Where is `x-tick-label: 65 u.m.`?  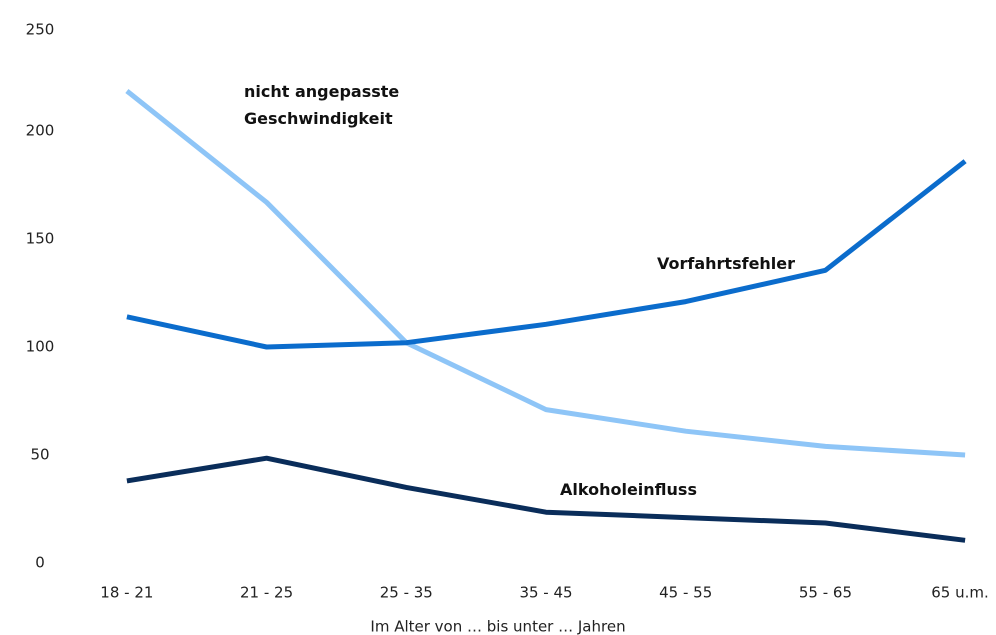
x-tick-label: 65 u.m. is located at coordinates (960, 593).